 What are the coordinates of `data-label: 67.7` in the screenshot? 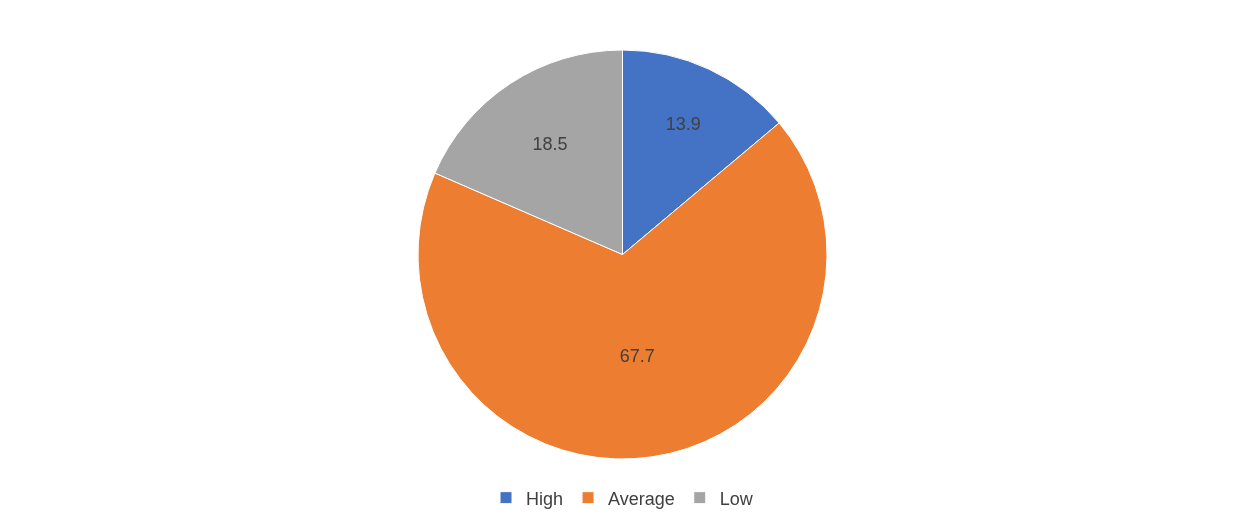 It's located at (637, 355).